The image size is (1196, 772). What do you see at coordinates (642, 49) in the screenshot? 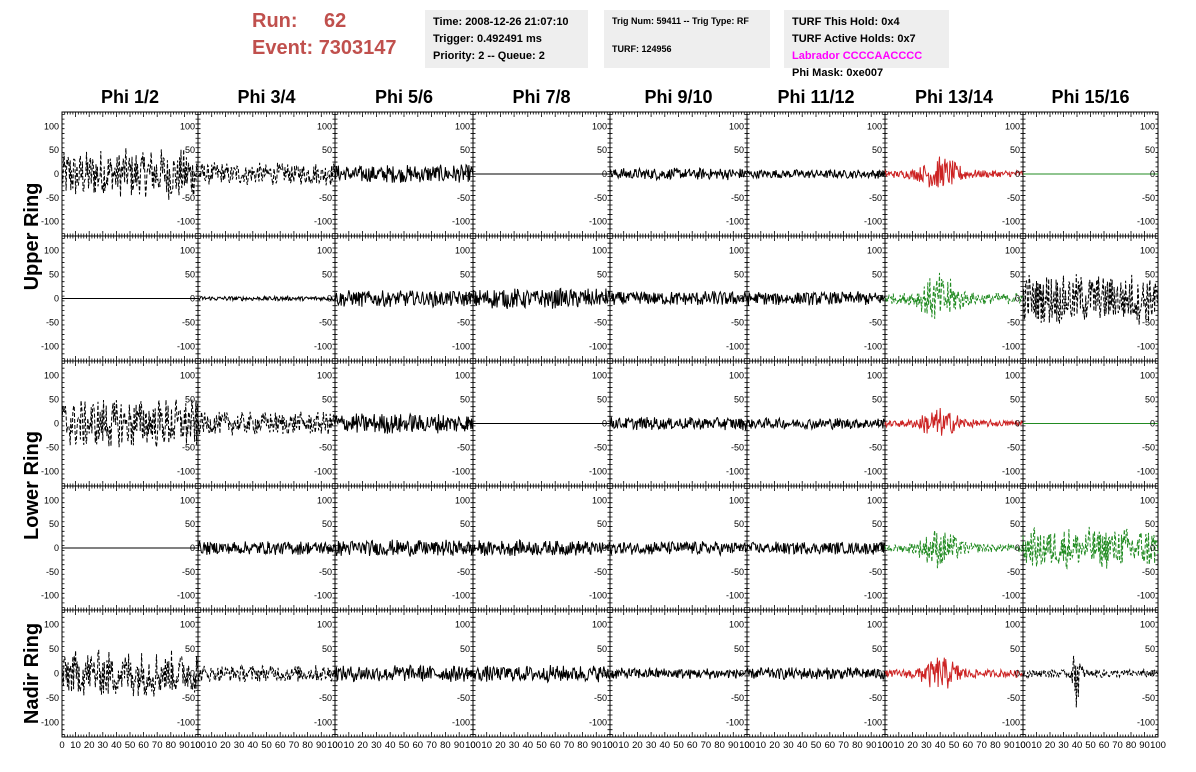
I see `turf-text: TURF: 124956` at bounding box center [642, 49].